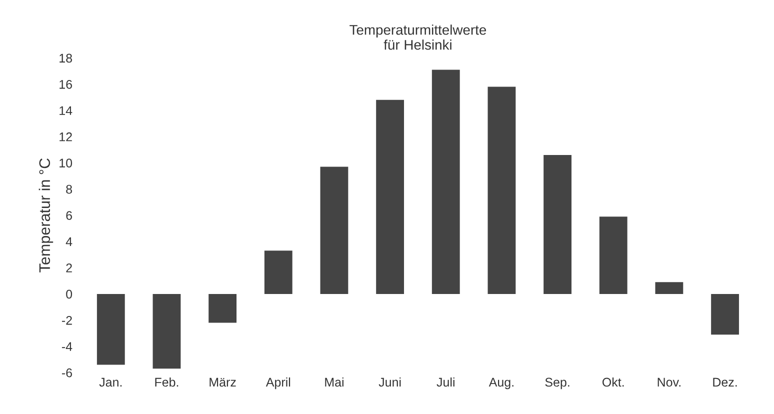 This screenshot has height=414, width=774. I want to click on x-tick-label: Sep., so click(557, 384).